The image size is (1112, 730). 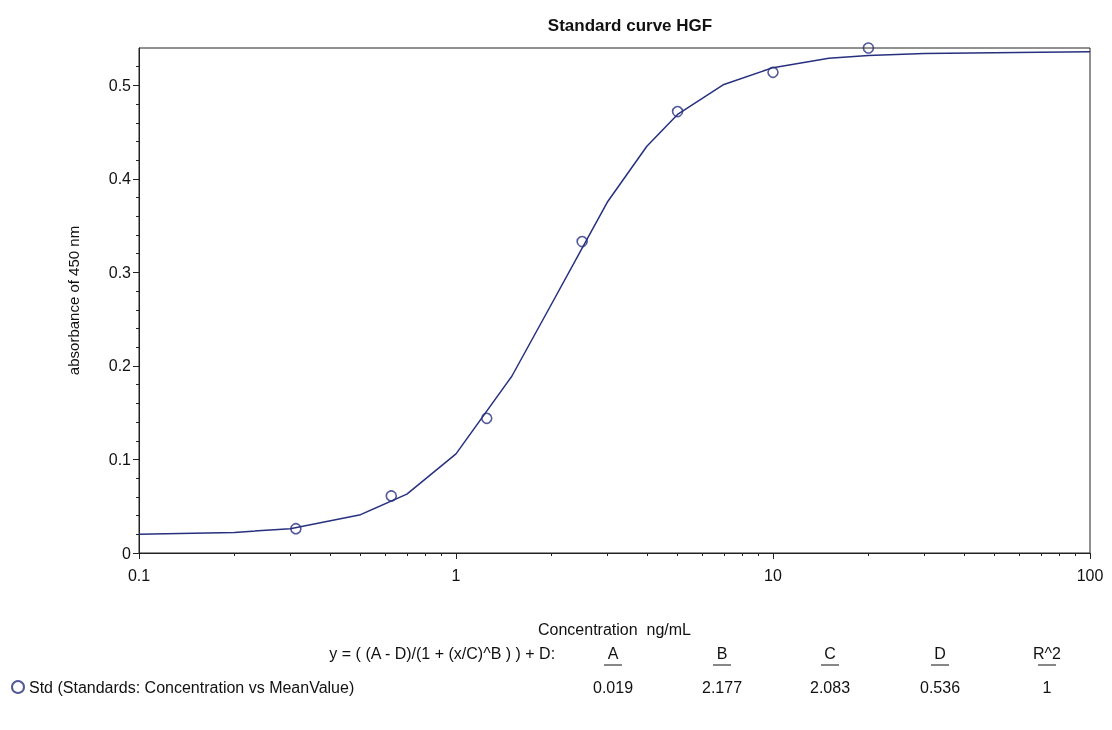 What do you see at coordinates (442, 653) in the screenshot?
I see `text: y = ( (A - D)/(1 + (x/C)^B ) ) + D:` at bounding box center [442, 653].